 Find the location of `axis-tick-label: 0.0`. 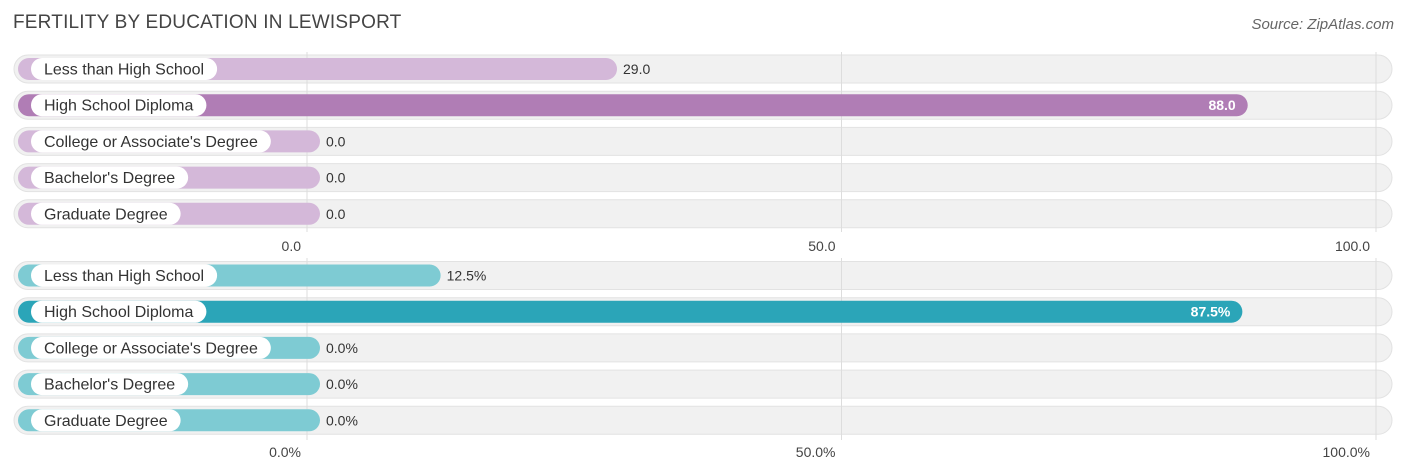

axis-tick-label: 0.0 is located at coordinates (292, 246).